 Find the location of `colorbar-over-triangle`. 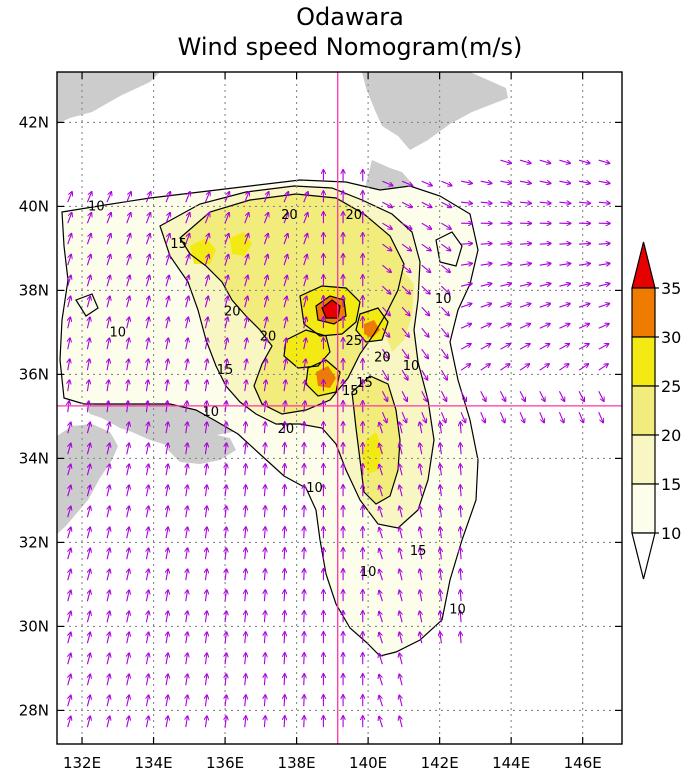

colorbar-over-triangle is located at coordinates (643, 265).